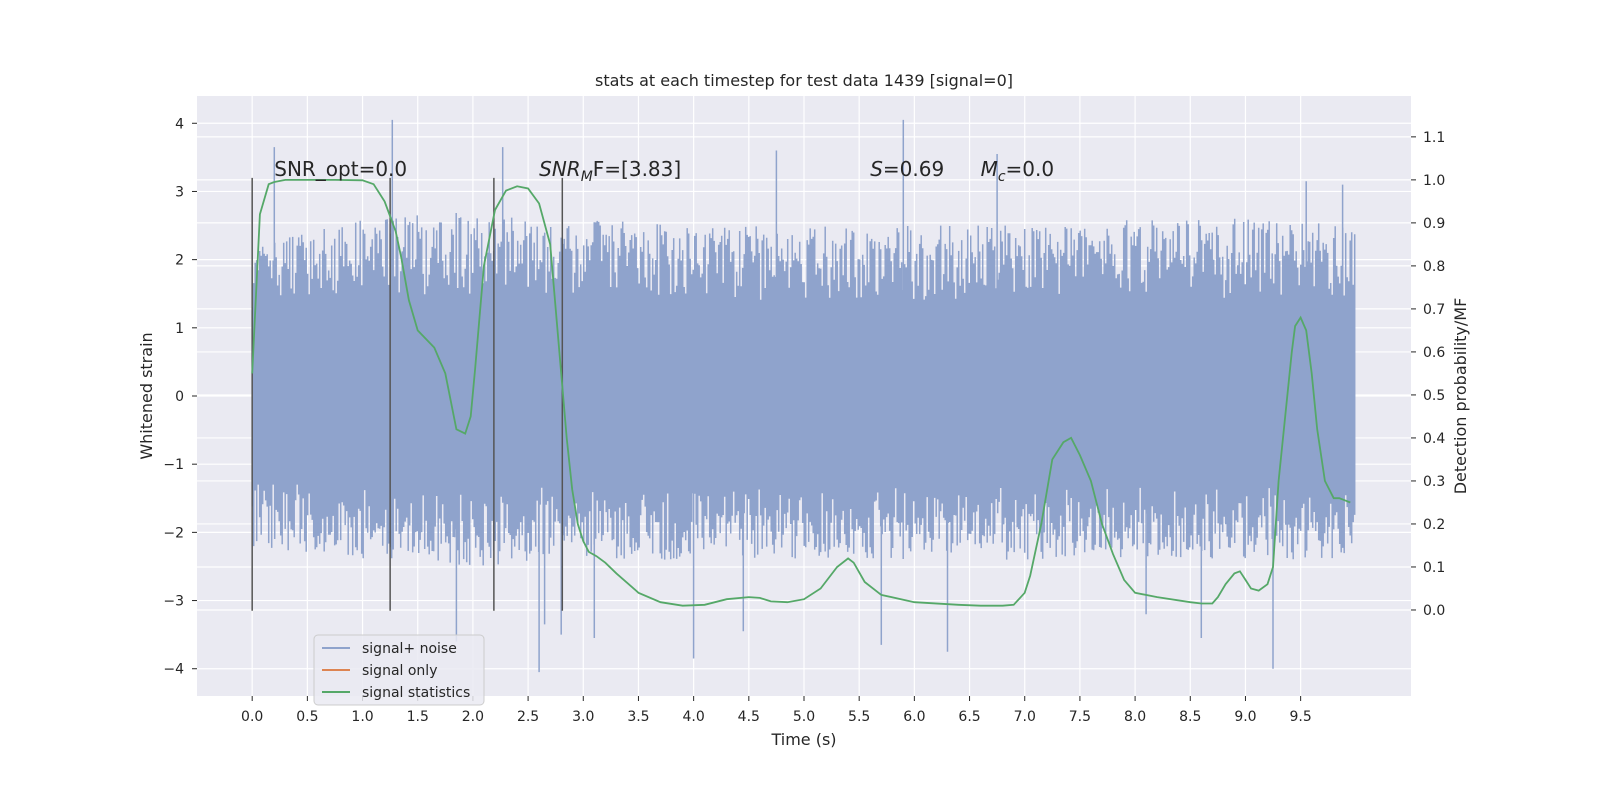 The height and width of the screenshot is (800, 1600). What do you see at coordinates (528, 717) in the screenshot?
I see `x-tick-label: 2.5` at bounding box center [528, 717].